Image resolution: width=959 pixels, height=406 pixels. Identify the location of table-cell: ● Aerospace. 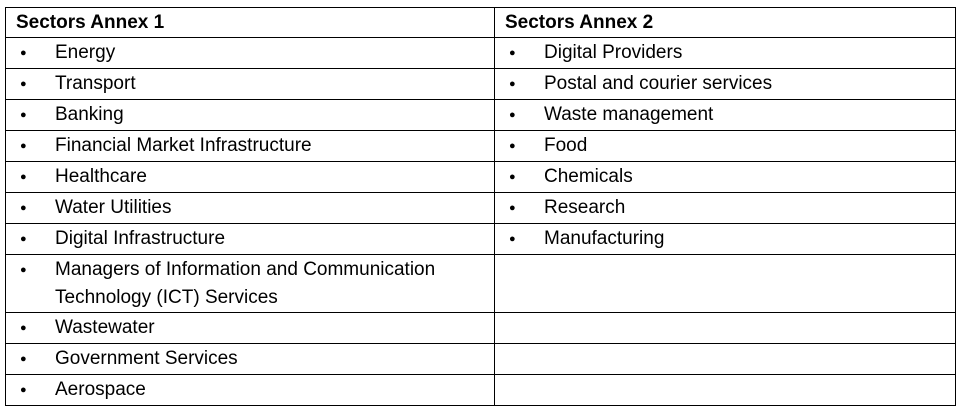
(250, 390).